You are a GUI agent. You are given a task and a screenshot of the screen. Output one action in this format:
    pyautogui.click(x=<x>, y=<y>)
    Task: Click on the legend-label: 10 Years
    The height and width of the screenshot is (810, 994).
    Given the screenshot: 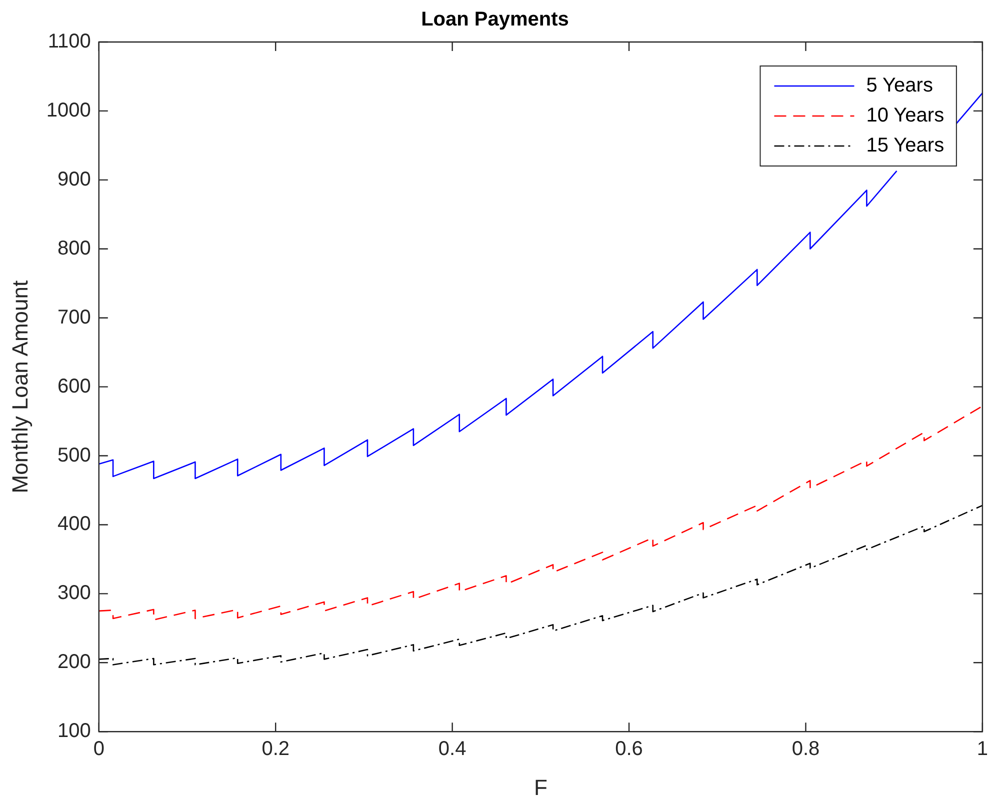 What is the action you would take?
    pyautogui.click(x=905, y=115)
    